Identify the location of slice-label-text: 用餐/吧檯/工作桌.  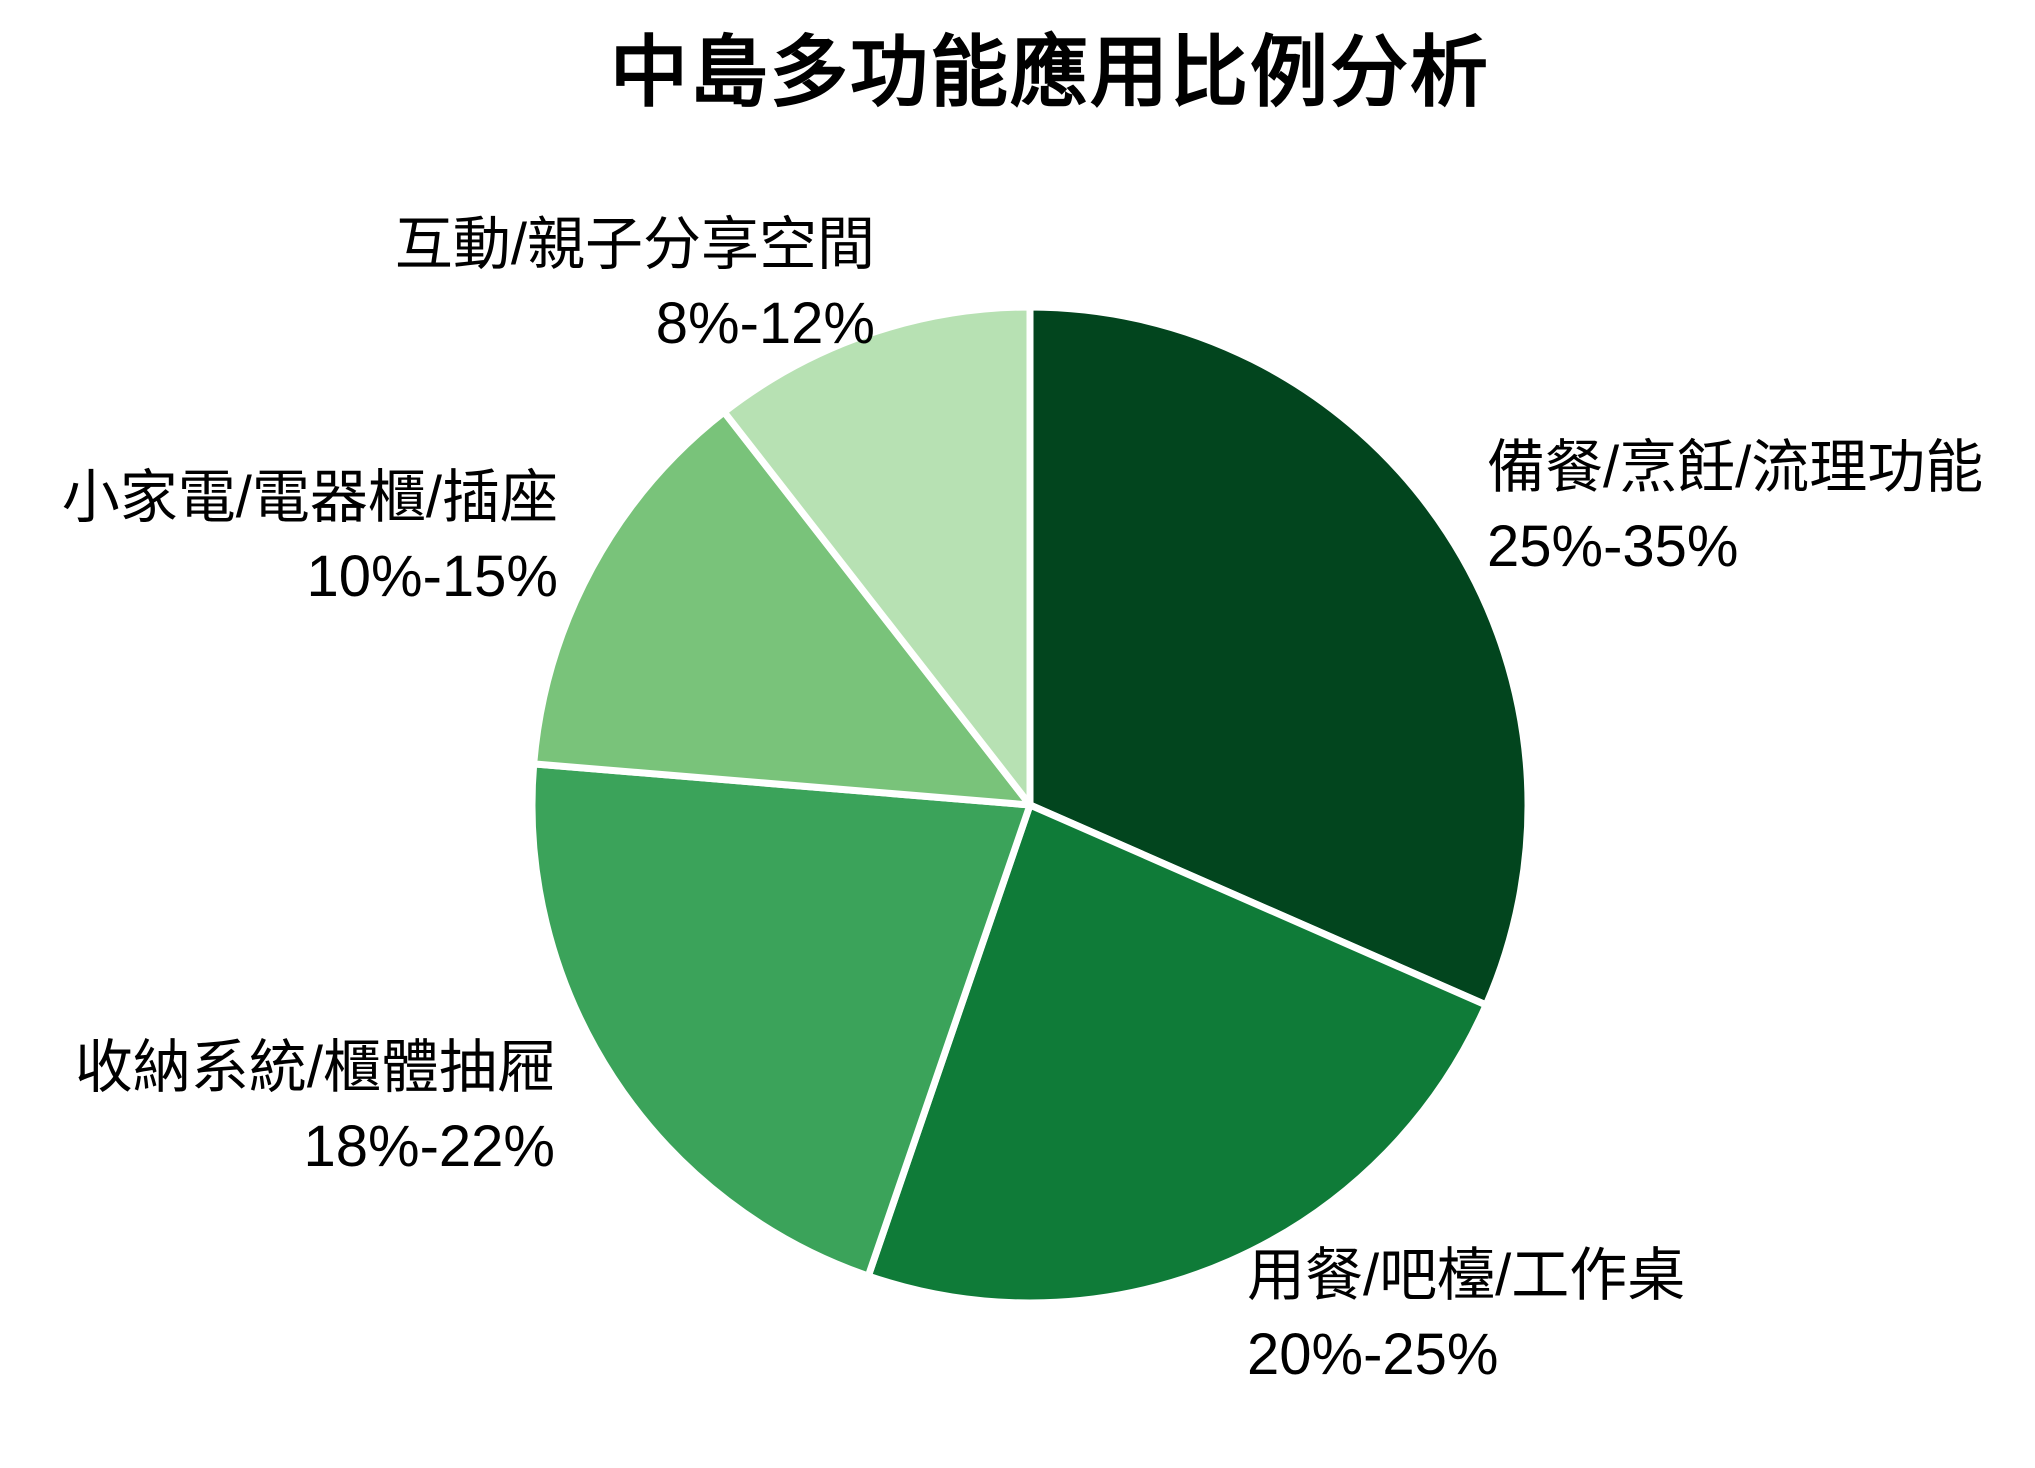
(1466, 1275).